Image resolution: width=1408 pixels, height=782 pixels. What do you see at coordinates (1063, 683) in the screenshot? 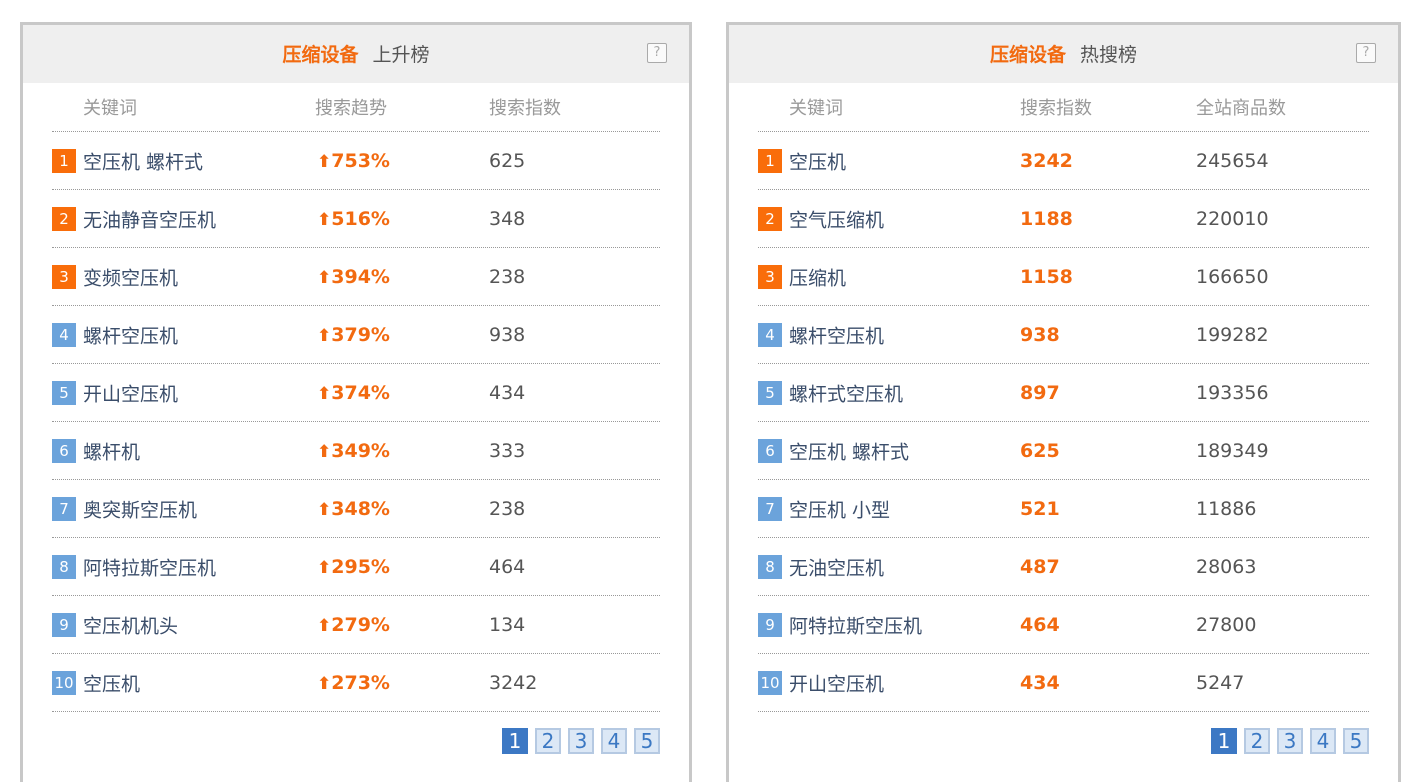
I see `table-row: 10 开山空压机 434 5247` at bounding box center [1063, 683].